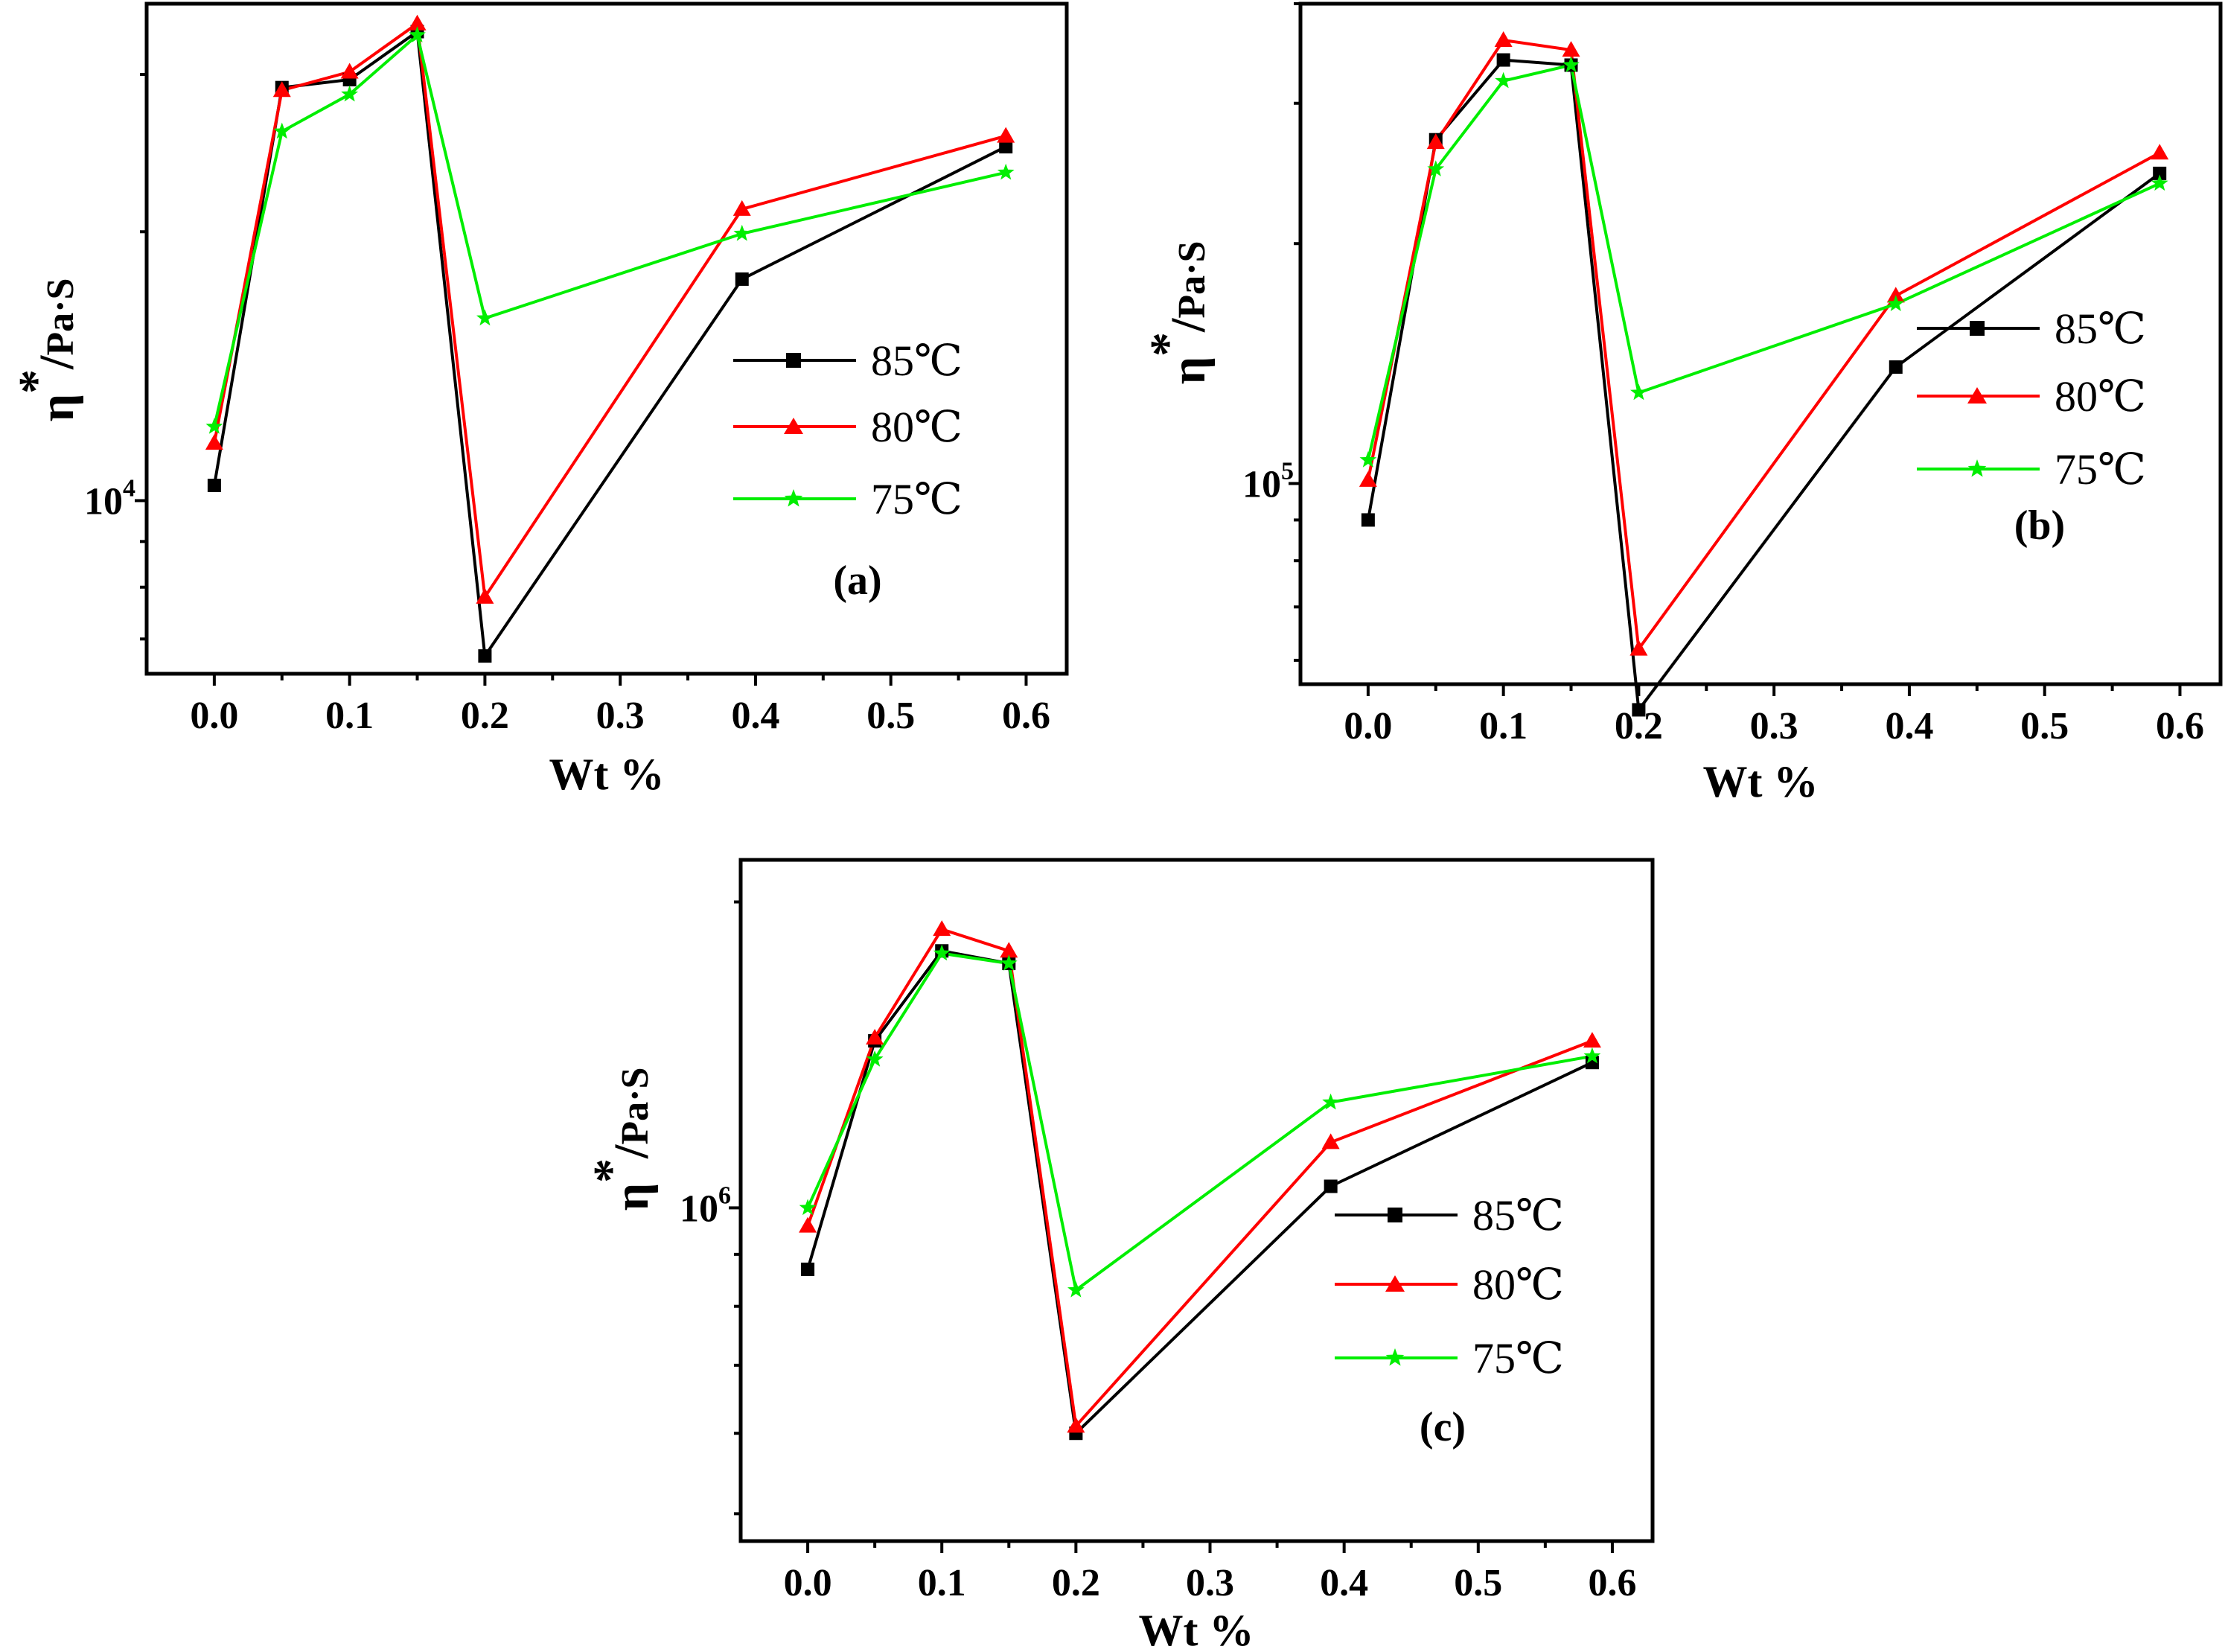 Image resolution: width=2225 pixels, height=1652 pixels. Describe the element at coordinates (110, 498) in the screenshot. I see `y-tick-label: 10⁴` at that location.